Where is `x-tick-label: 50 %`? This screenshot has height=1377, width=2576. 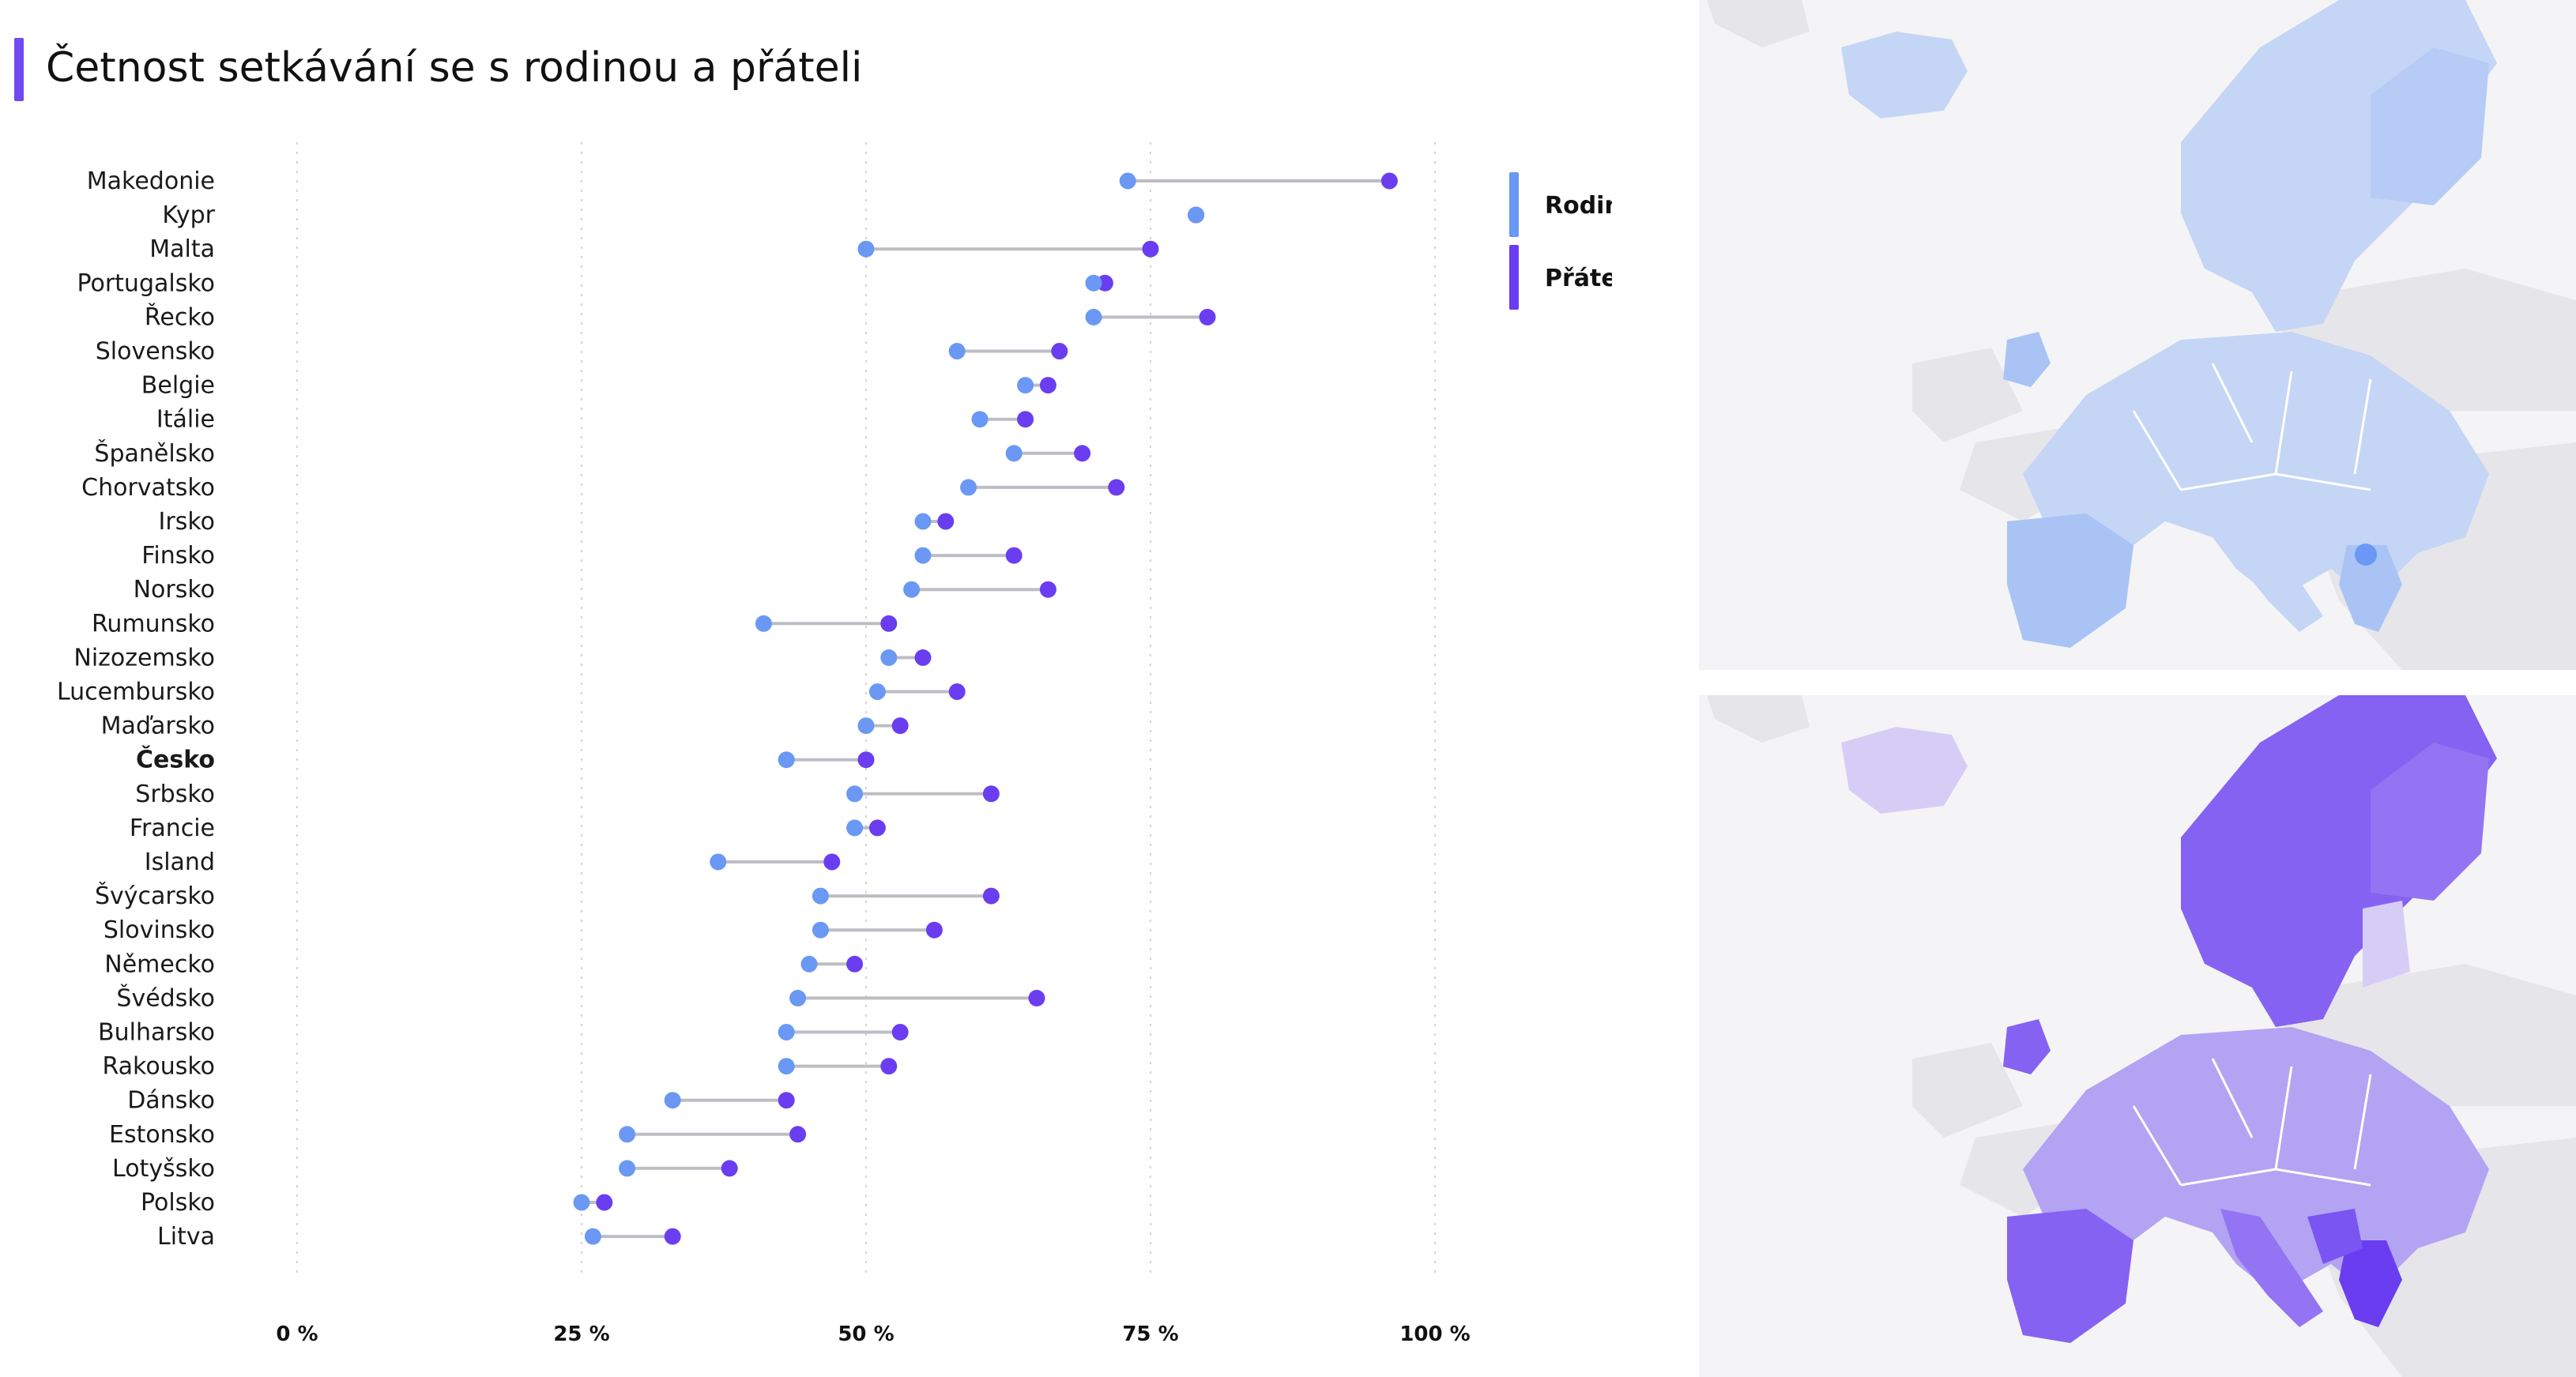 x-tick-label: 50 % is located at coordinates (866, 1334).